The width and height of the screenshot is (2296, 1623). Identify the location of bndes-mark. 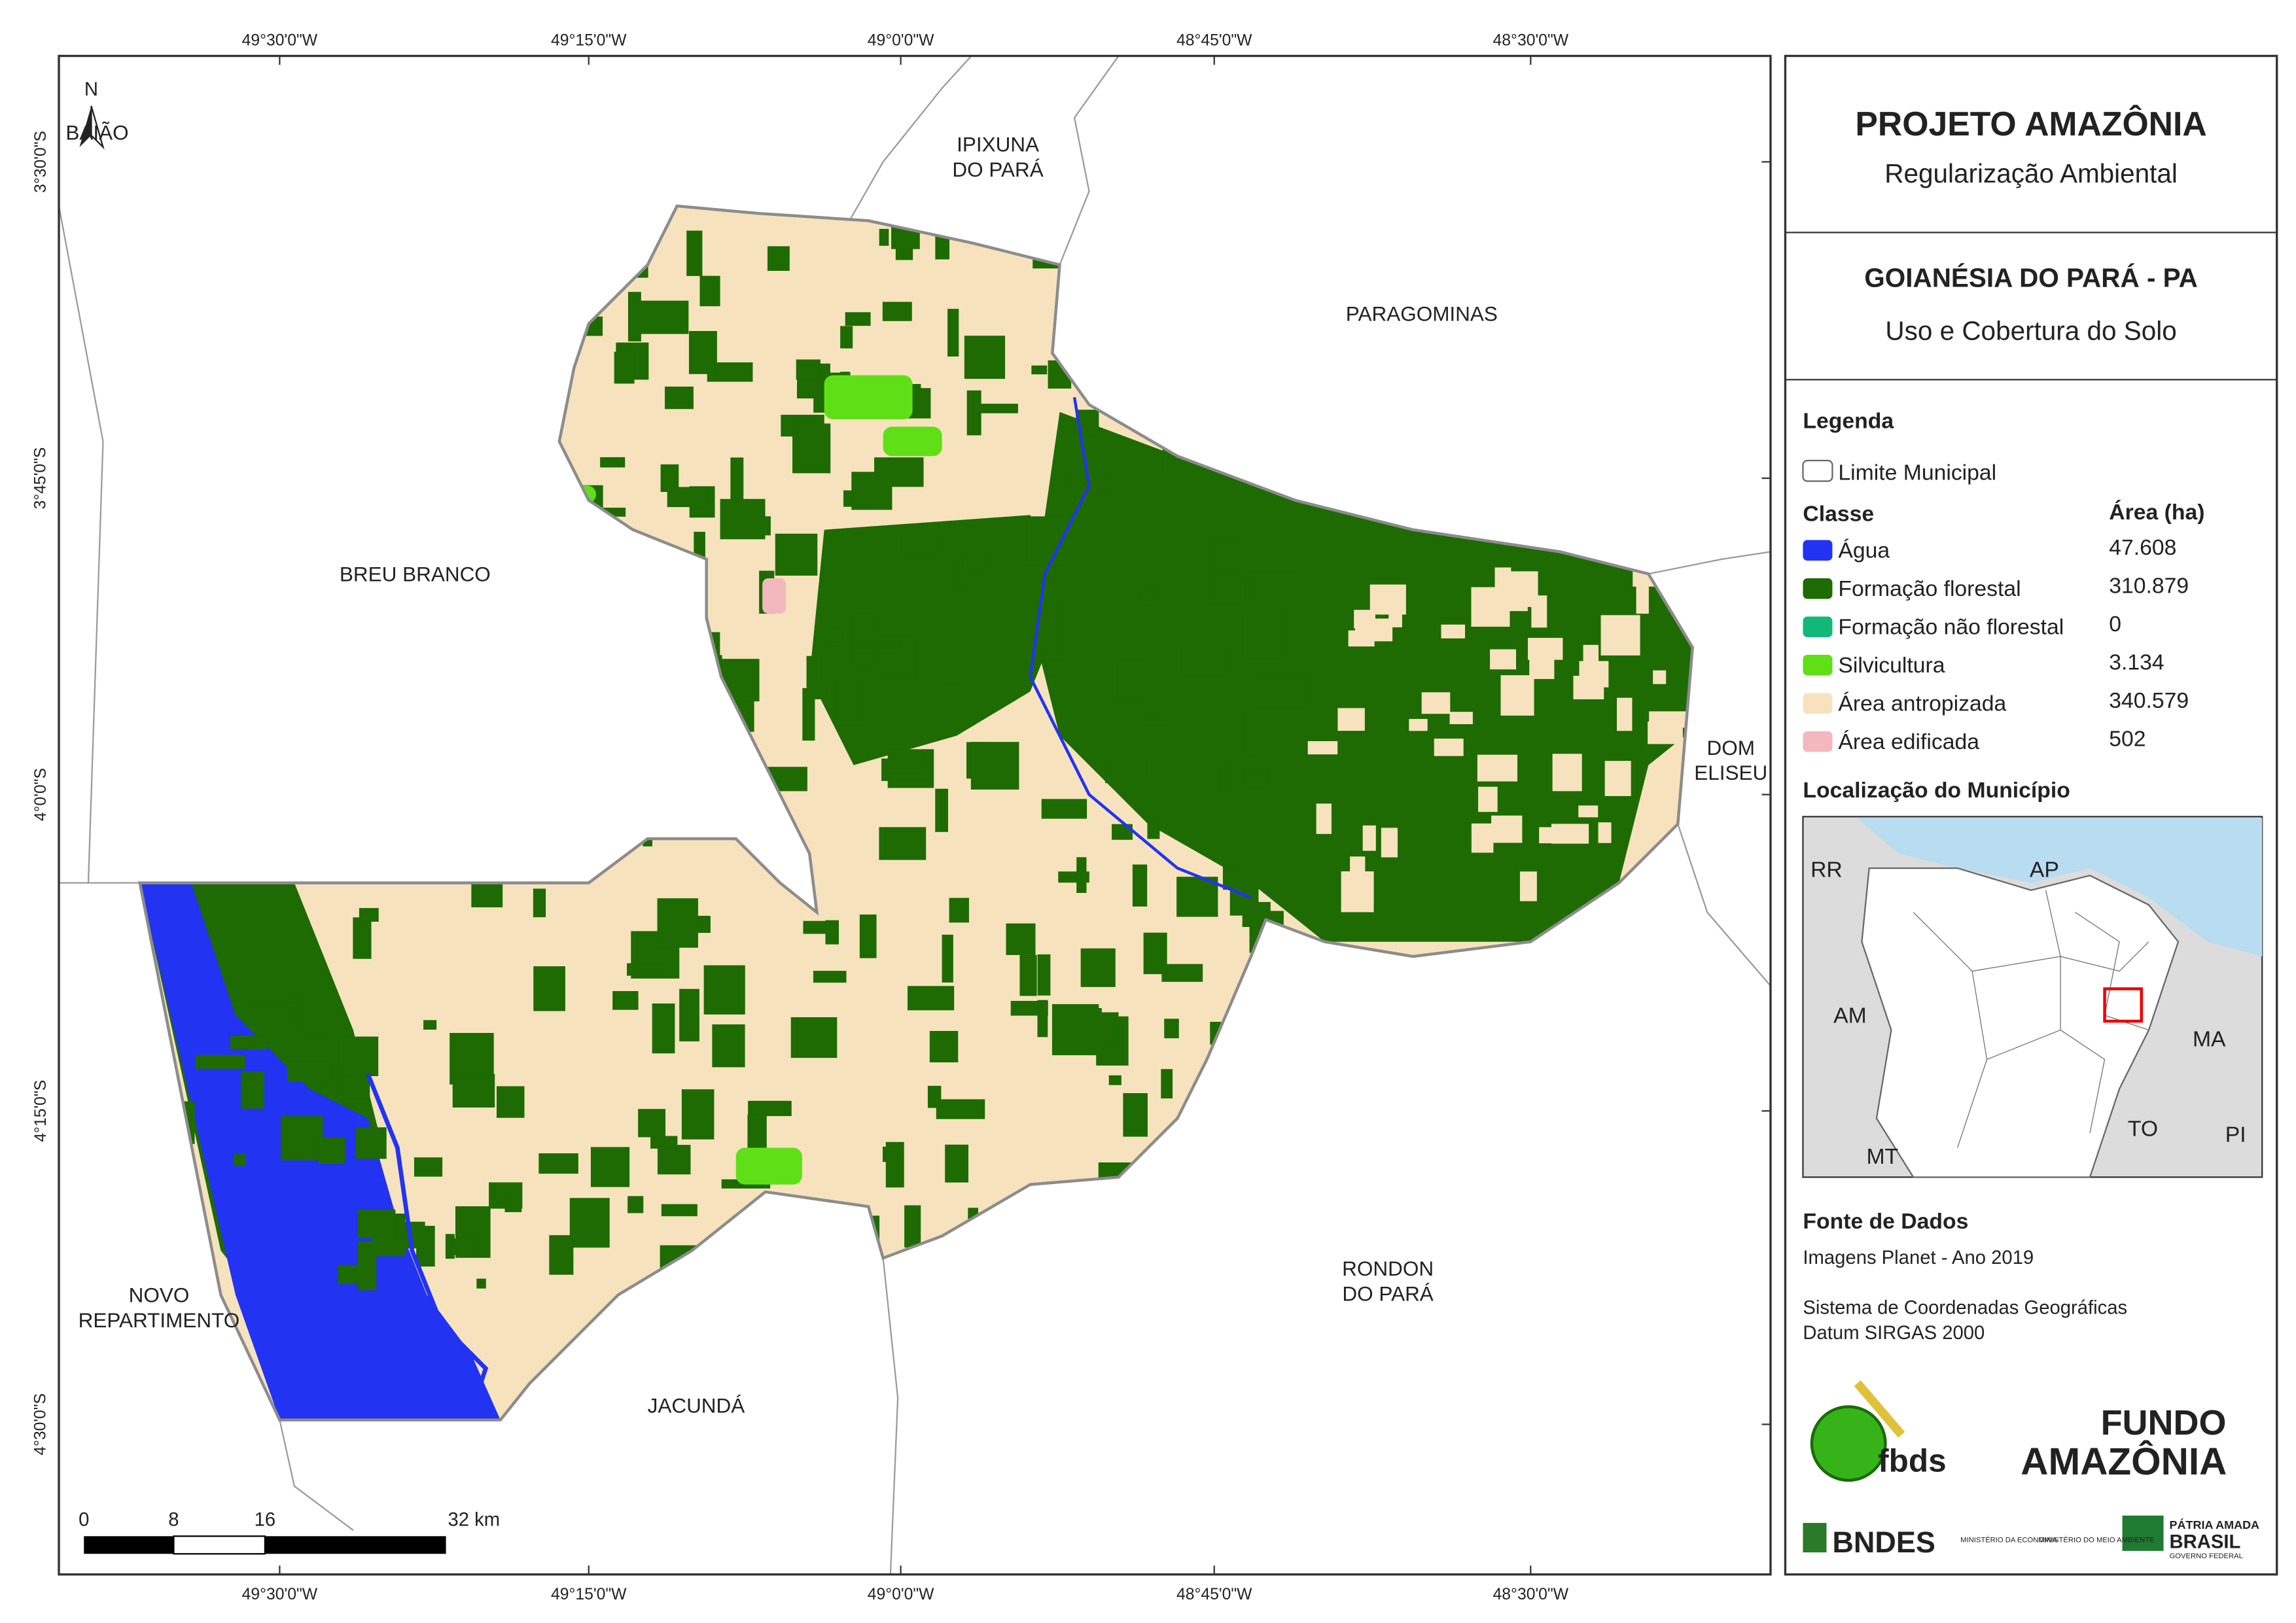
(1815, 1538).